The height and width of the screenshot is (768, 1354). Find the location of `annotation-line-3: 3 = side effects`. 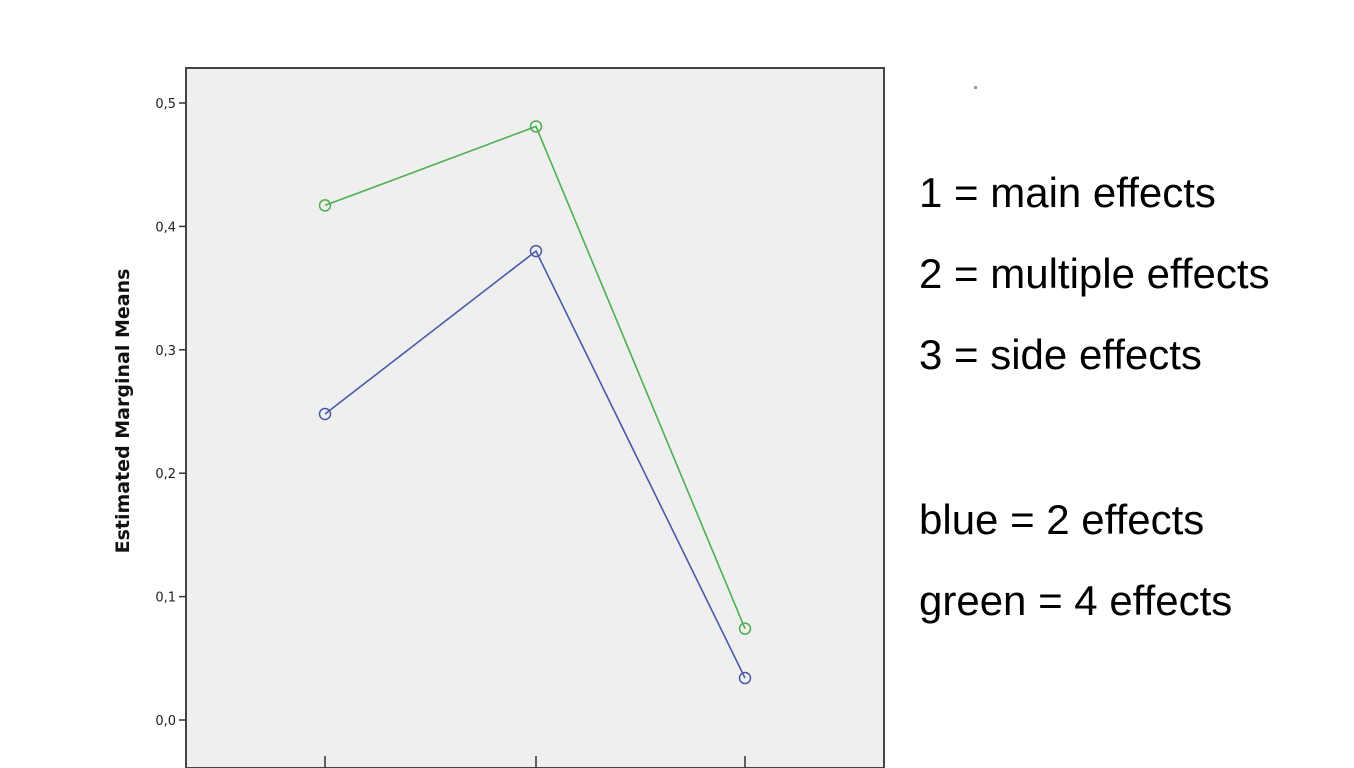

annotation-line-3: 3 = side effects is located at coordinates (1060, 354).